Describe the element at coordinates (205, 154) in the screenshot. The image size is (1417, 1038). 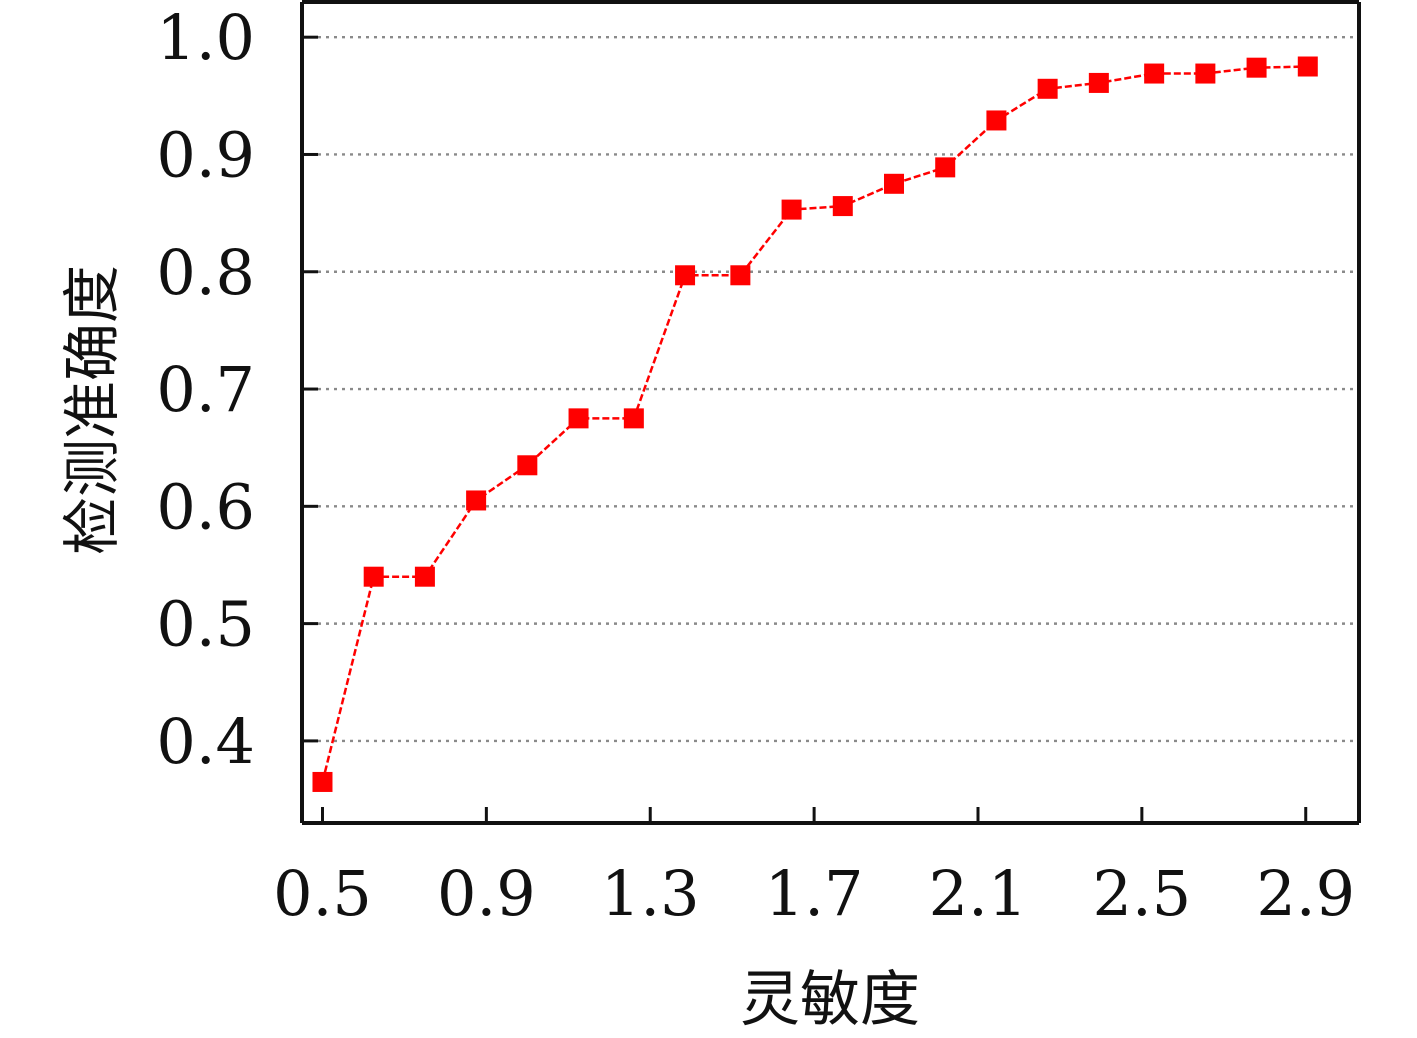
I see `y-tick-label-5: 0.9` at that location.